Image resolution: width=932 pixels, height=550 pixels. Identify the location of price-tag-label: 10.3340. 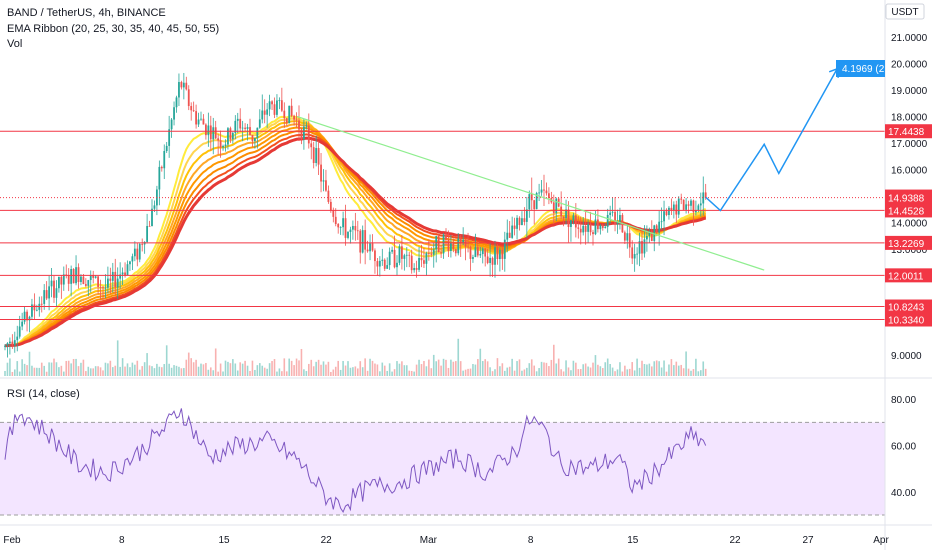
(906, 320).